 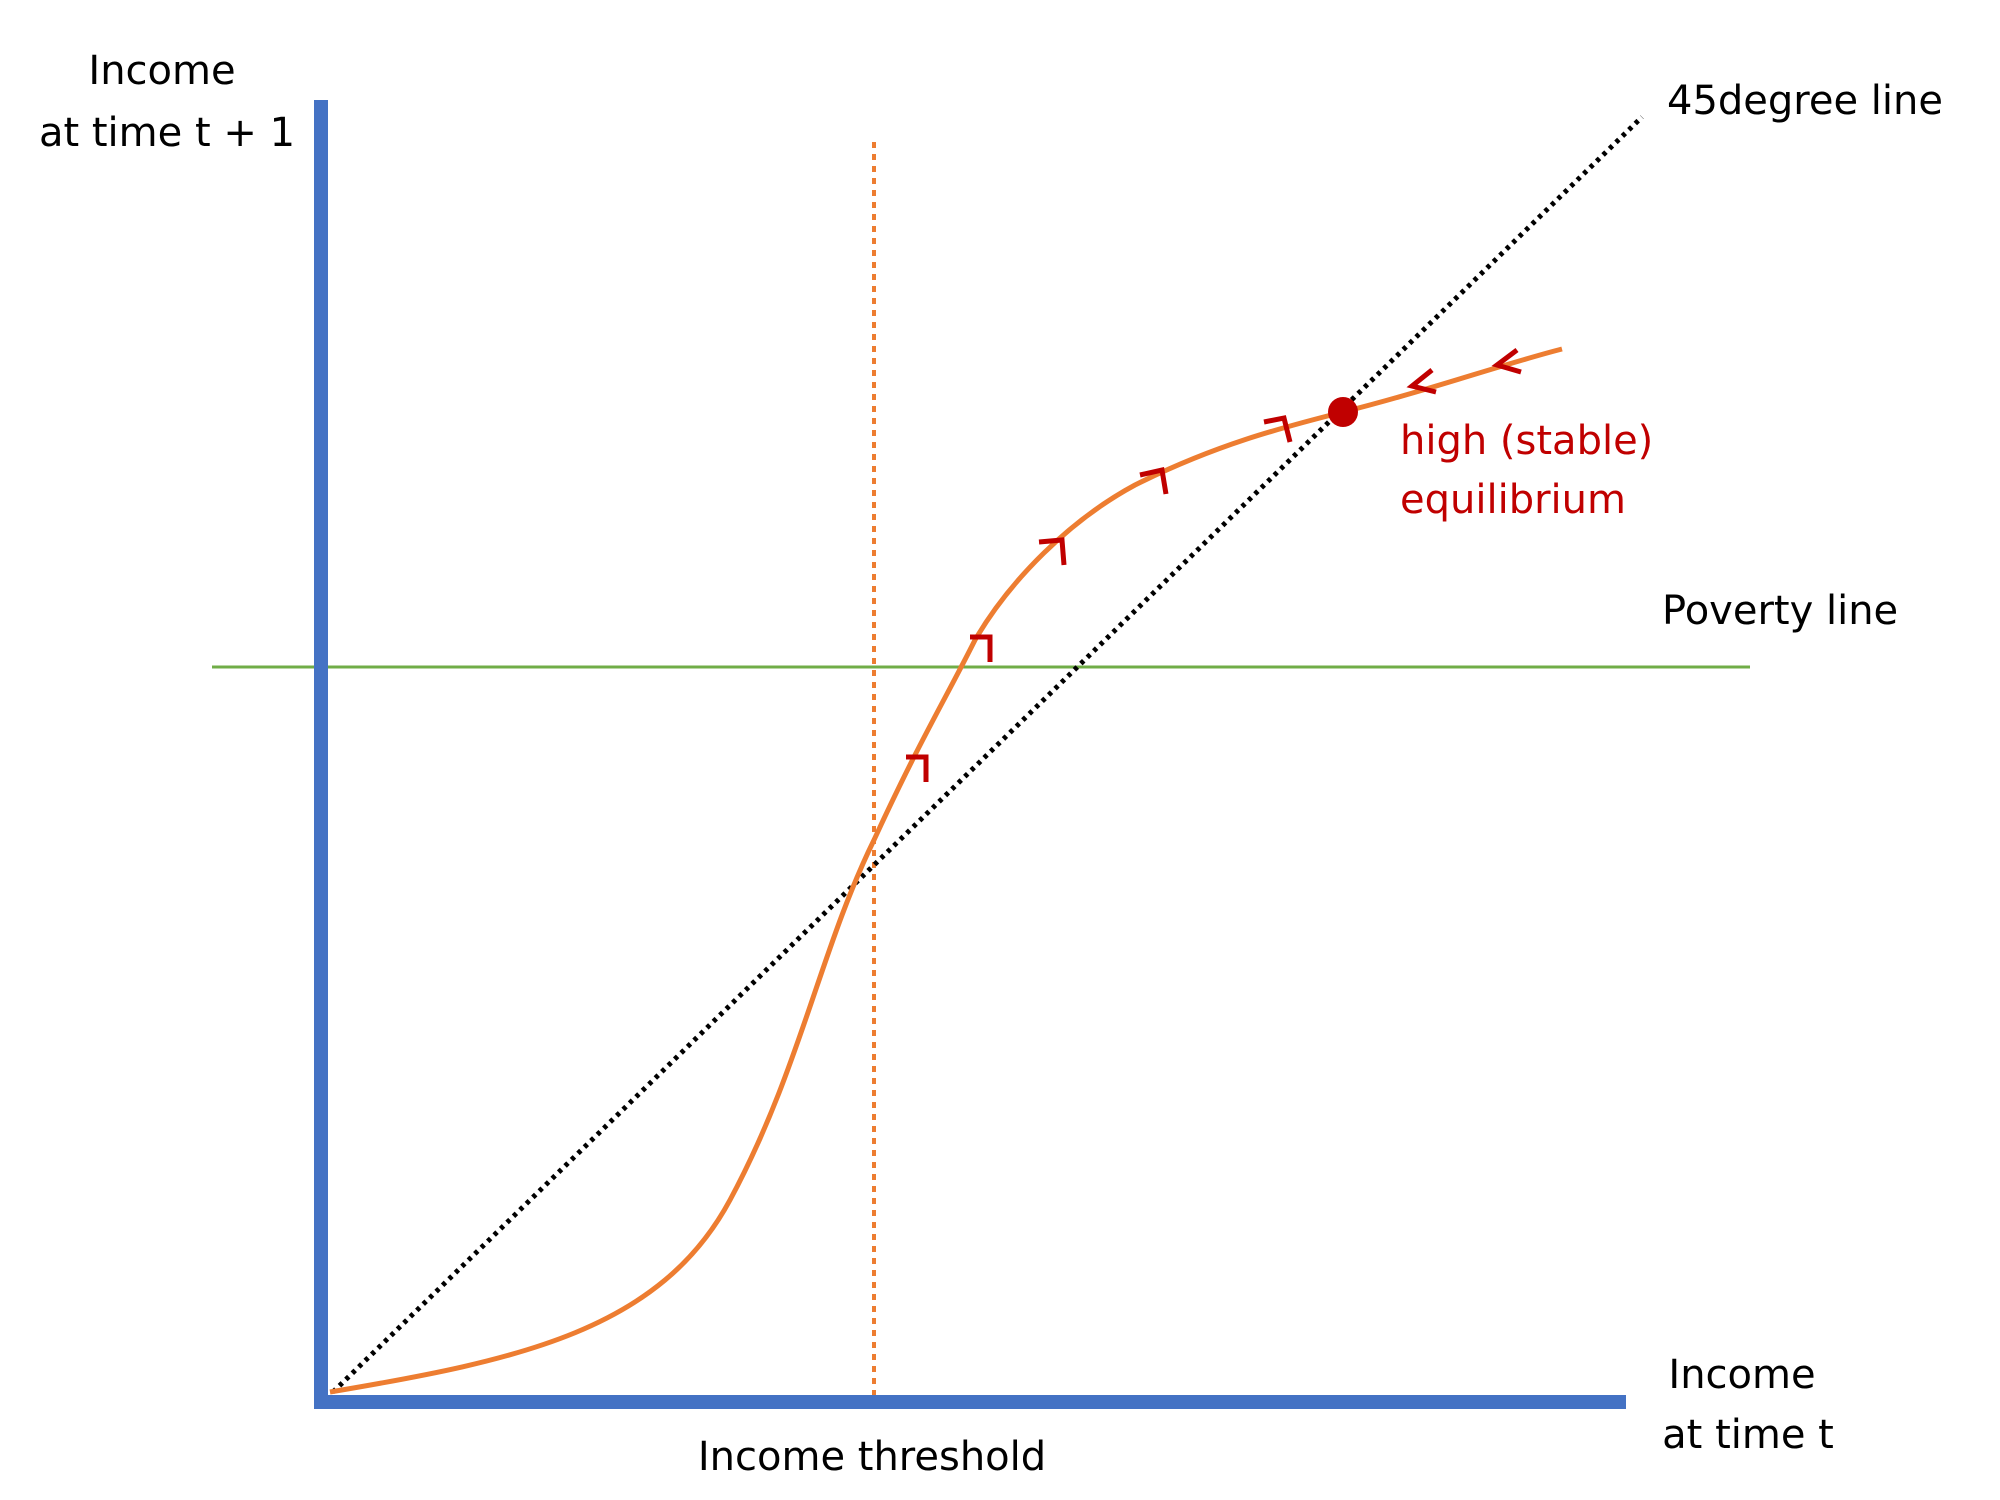 I want to click on income-threshold-label: Income threshold, so click(x=872, y=1457).